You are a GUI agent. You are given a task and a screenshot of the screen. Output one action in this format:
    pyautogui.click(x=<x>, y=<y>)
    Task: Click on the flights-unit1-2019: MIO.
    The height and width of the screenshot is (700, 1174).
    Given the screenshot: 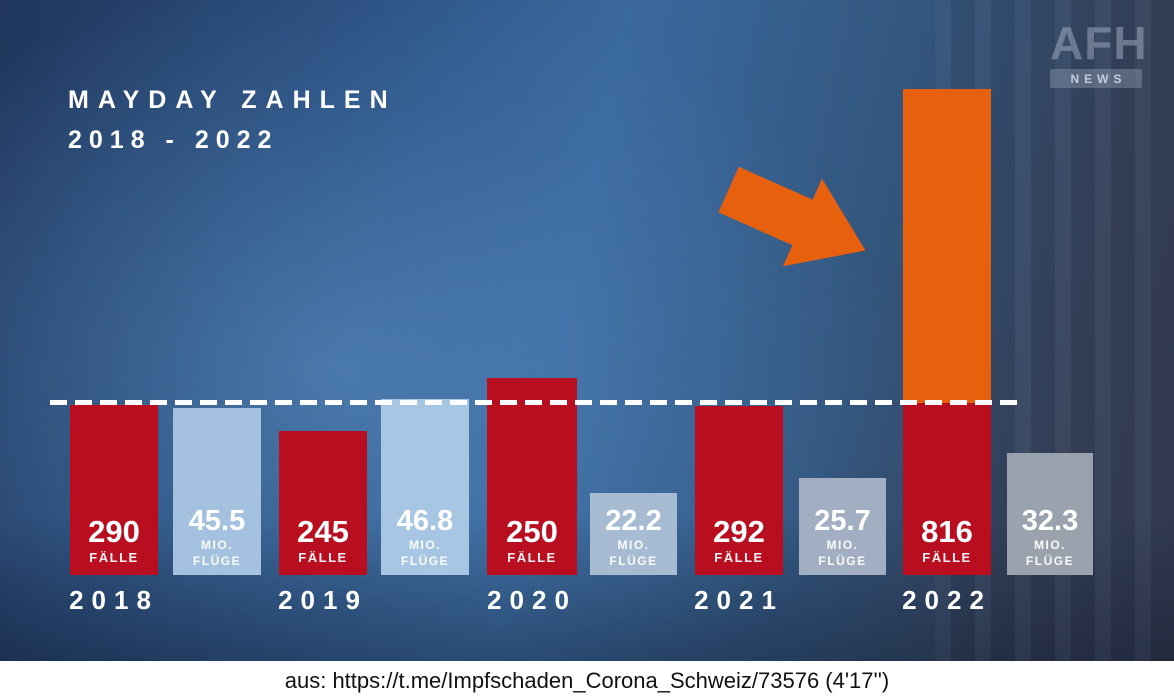 What is the action you would take?
    pyautogui.click(x=425, y=544)
    